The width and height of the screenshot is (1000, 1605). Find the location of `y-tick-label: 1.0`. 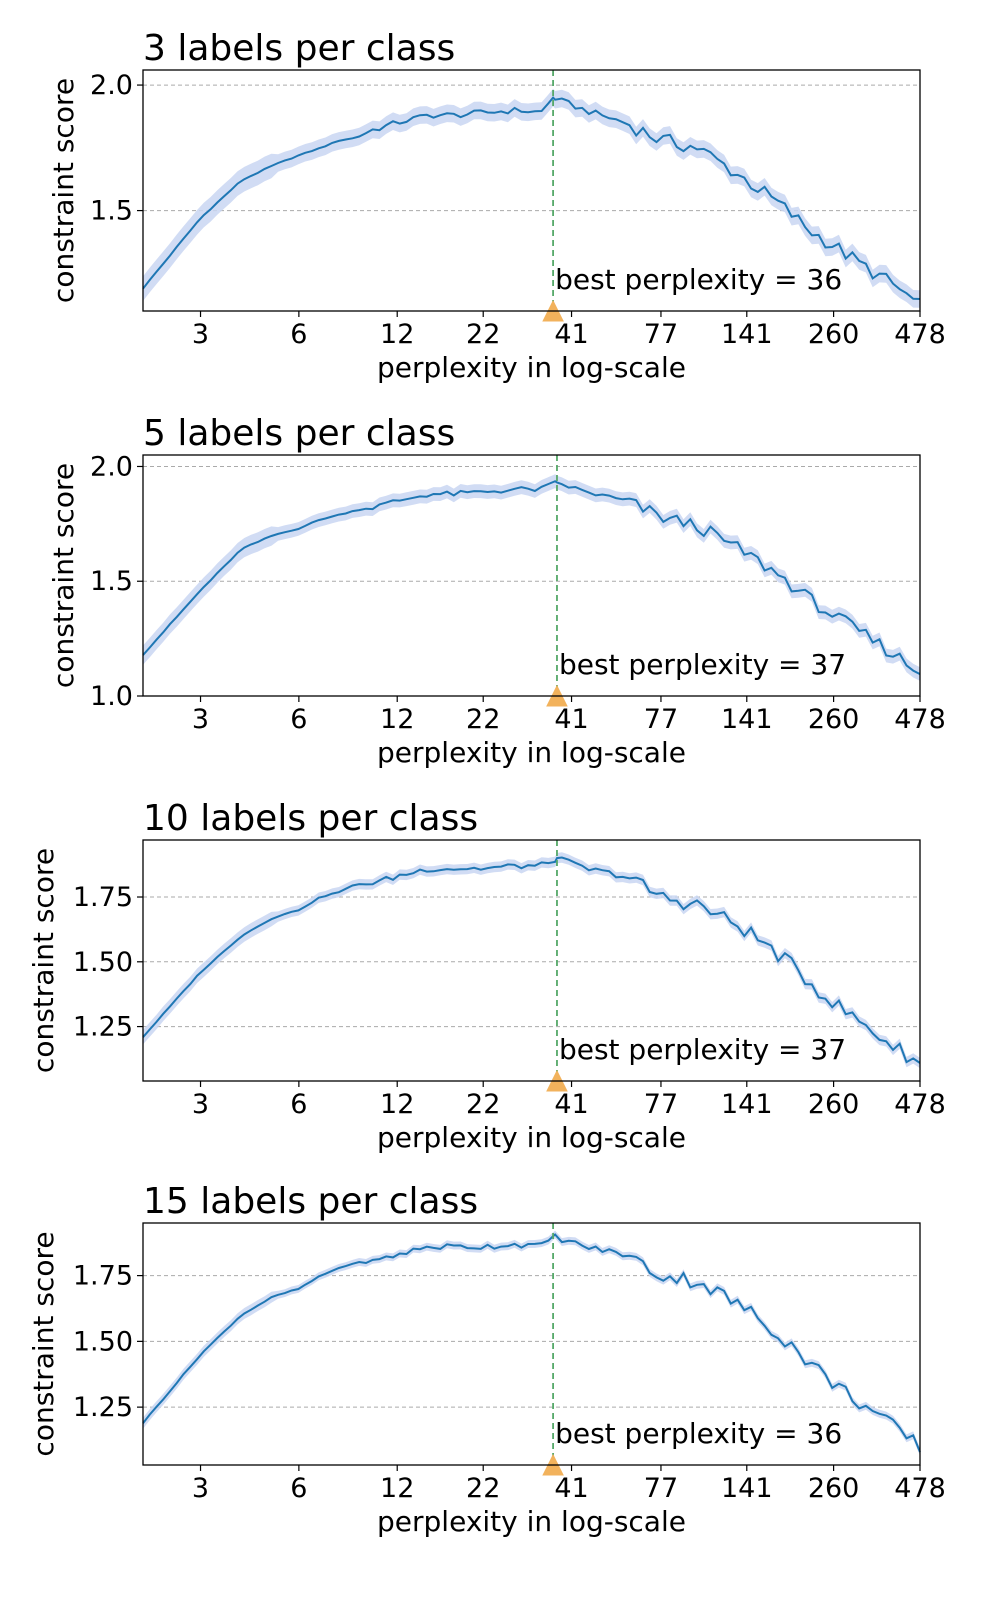

y-tick-label: 1.0 is located at coordinates (111, 696).